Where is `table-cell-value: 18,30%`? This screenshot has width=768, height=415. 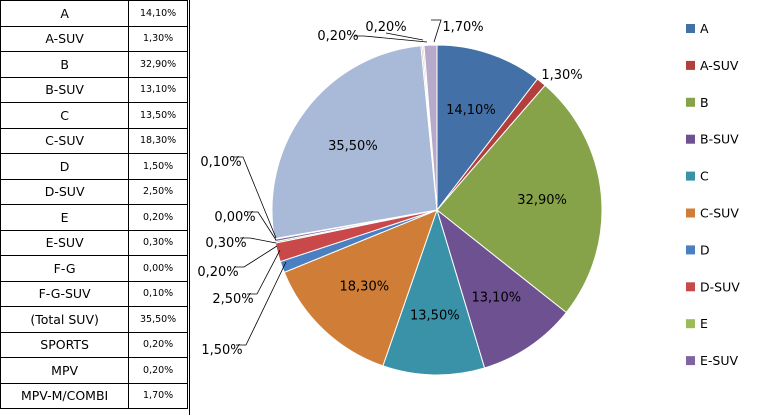 table-cell-value: 18,30% is located at coordinates (158, 140).